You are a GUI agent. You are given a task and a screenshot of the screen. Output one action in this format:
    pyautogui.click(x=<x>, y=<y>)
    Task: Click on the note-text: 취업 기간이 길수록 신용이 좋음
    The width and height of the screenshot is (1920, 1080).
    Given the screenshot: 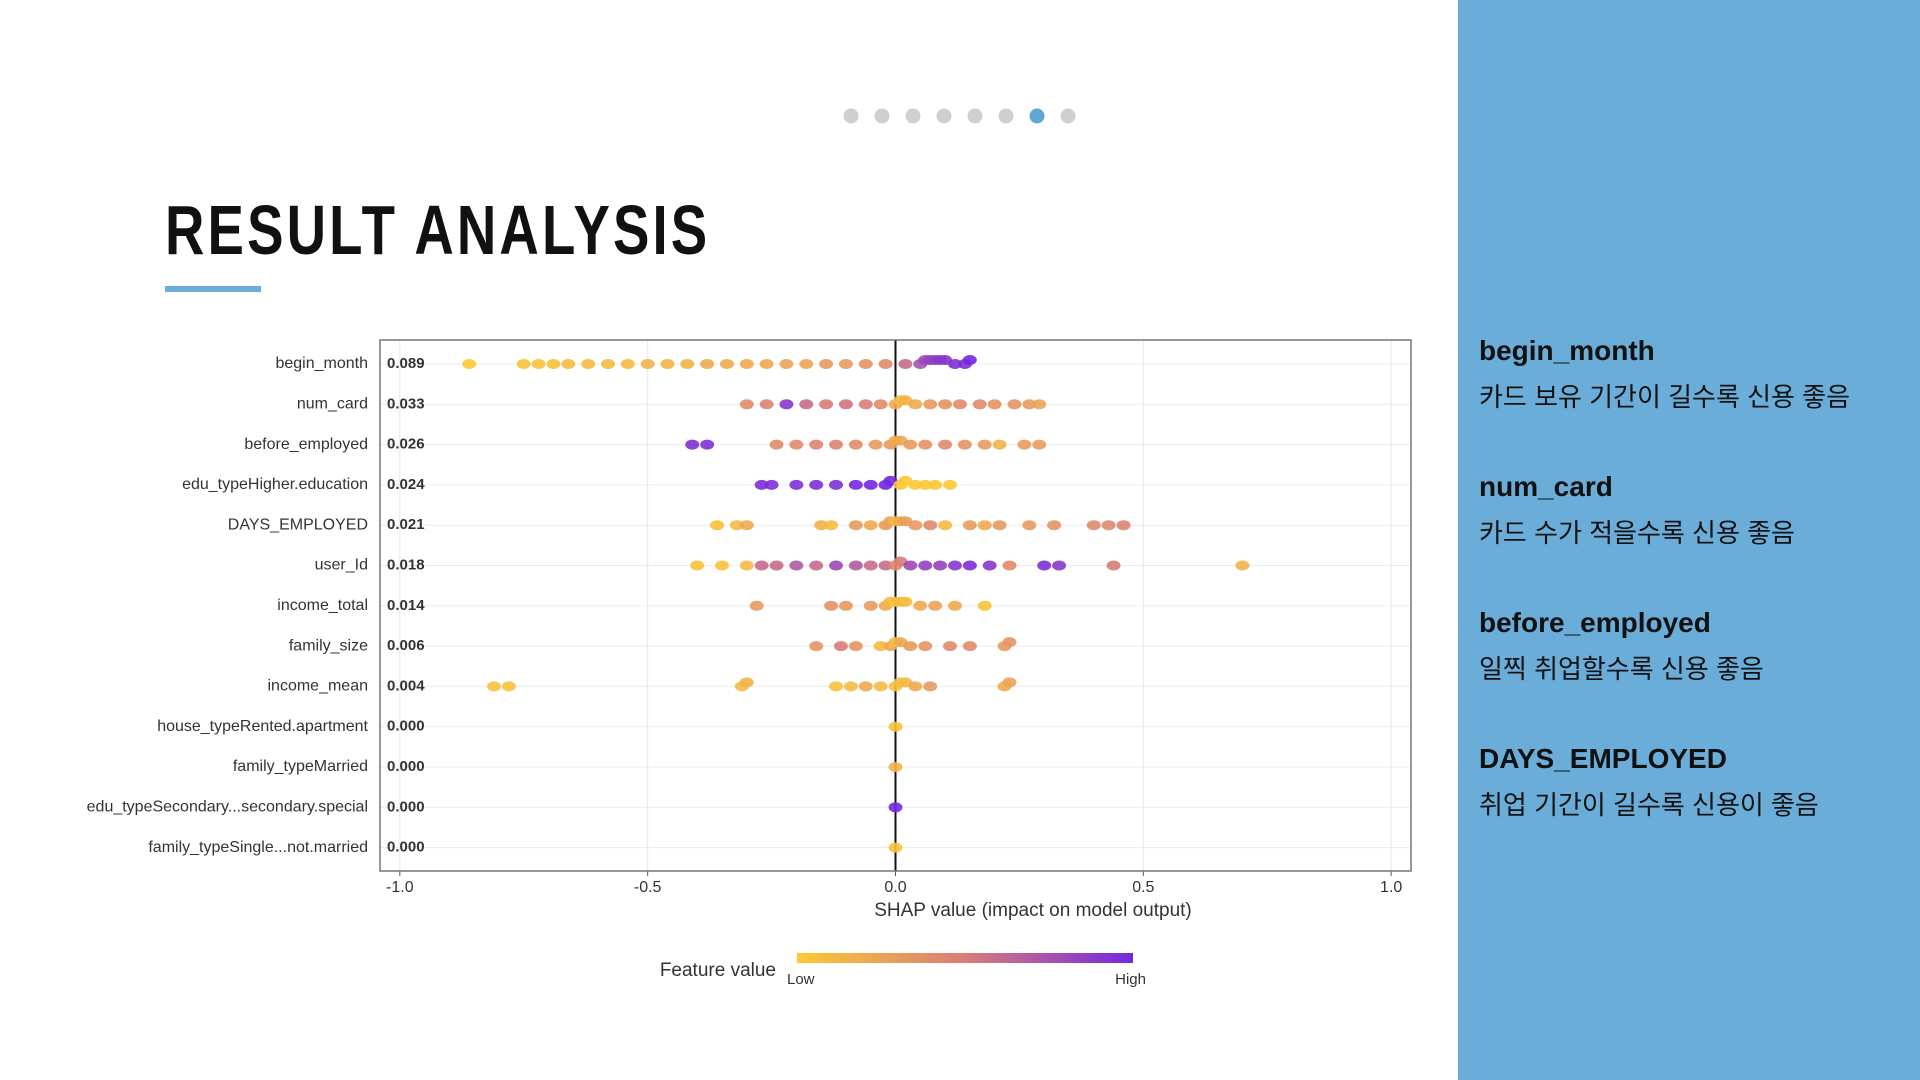 What is the action you would take?
    pyautogui.click(x=1649, y=805)
    